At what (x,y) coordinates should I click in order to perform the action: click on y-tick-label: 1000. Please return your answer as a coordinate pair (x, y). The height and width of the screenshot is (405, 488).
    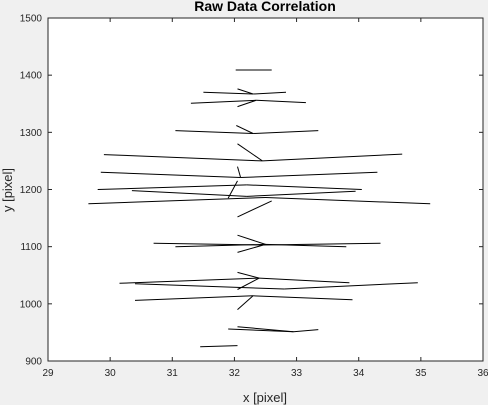
    Looking at the image, I should click on (31, 304).